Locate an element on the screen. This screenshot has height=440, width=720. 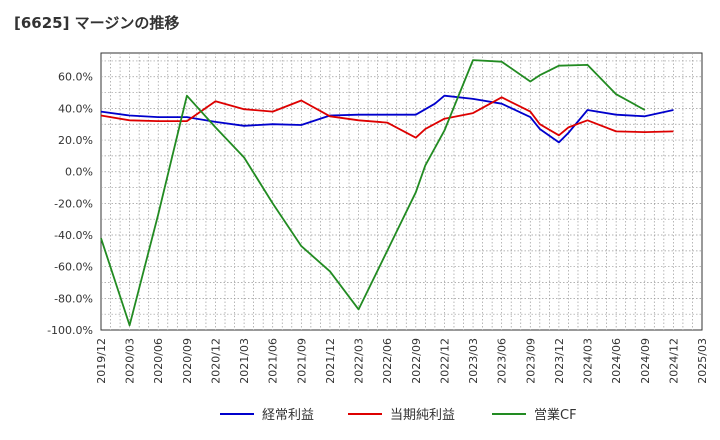
y-tick-label: -80.0% is located at coordinates (73, 298).